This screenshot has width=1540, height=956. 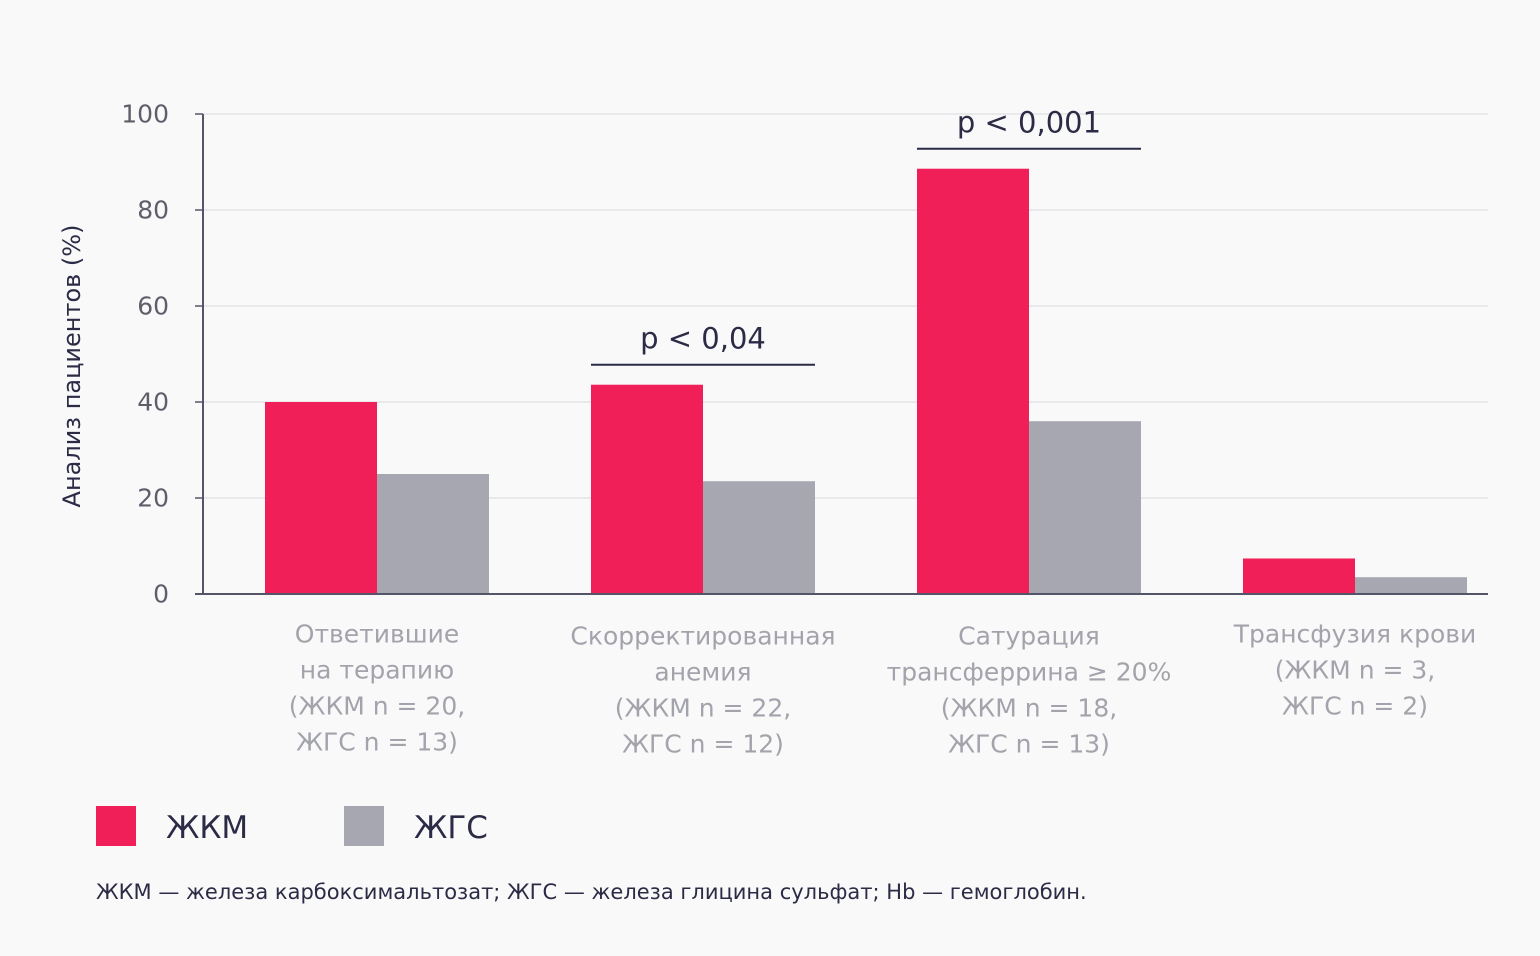 What do you see at coordinates (145, 114) in the screenshot?
I see `y-tick-label: 100` at bounding box center [145, 114].